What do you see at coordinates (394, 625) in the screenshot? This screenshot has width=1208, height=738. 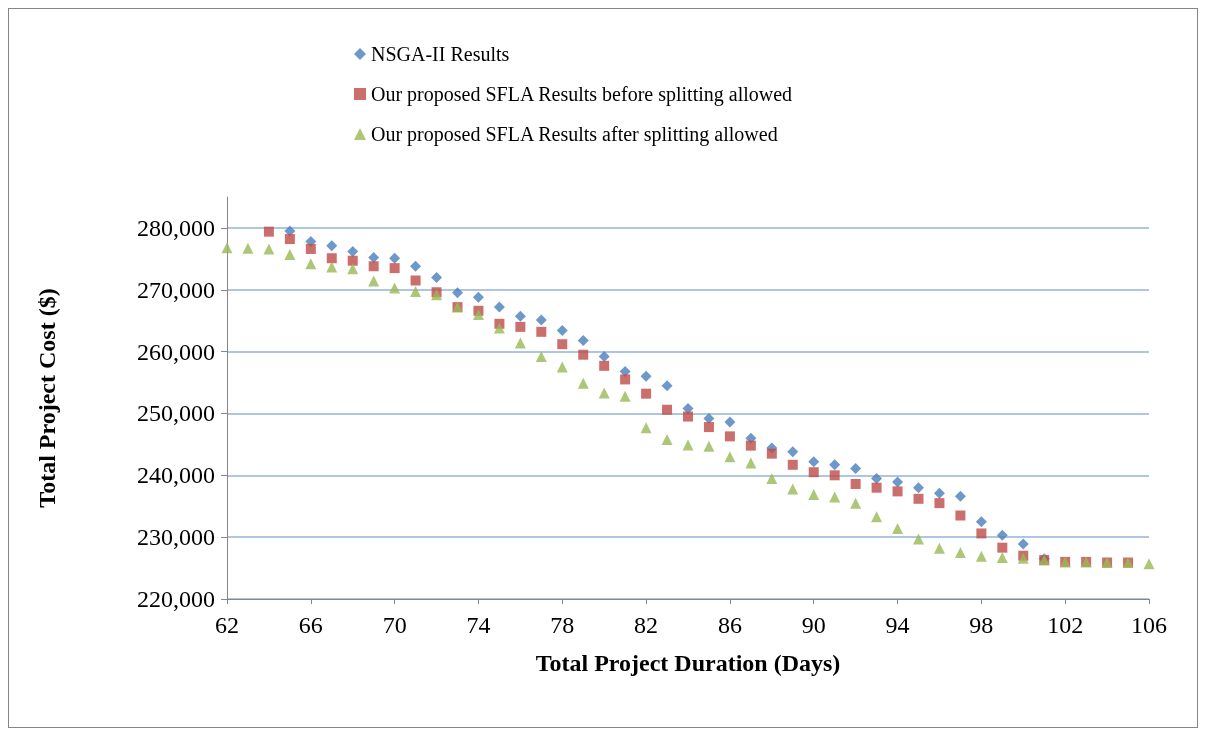 I see `x-tick-label: 70` at bounding box center [394, 625].